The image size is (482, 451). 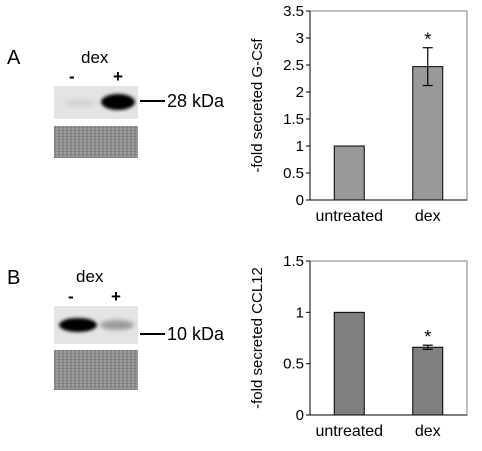 I want to click on chart-a-y-tick-label: 0.5, so click(x=293, y=173).